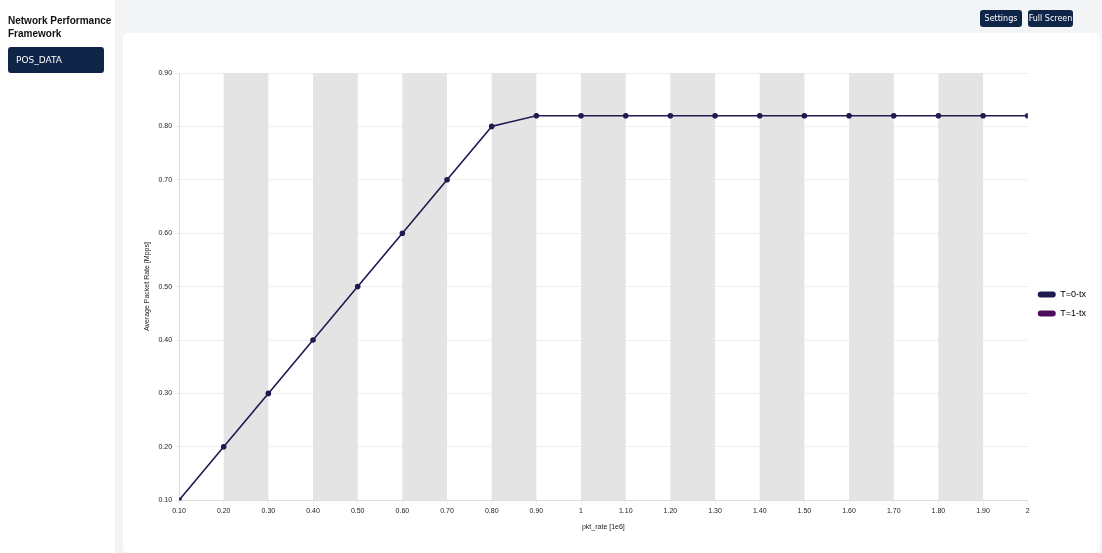 The image size is (1102, 553). Describe the element at coordinates (1001, 18) in the screenshot. I see `text: Settings` at that location.